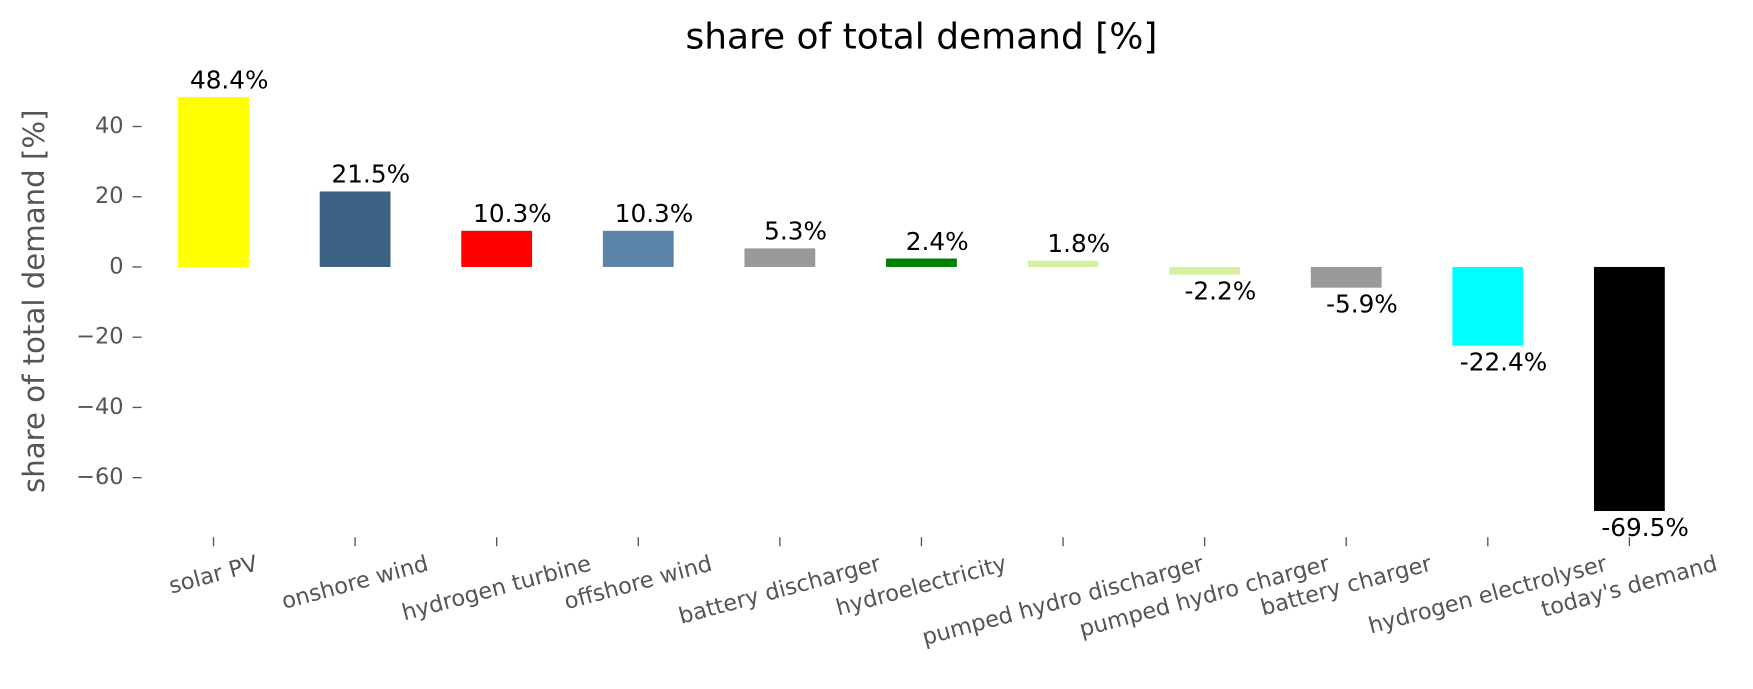 The image size is (1753, 689). I want to click on y-axis-label: share of total demand [%], so click(34, 301).